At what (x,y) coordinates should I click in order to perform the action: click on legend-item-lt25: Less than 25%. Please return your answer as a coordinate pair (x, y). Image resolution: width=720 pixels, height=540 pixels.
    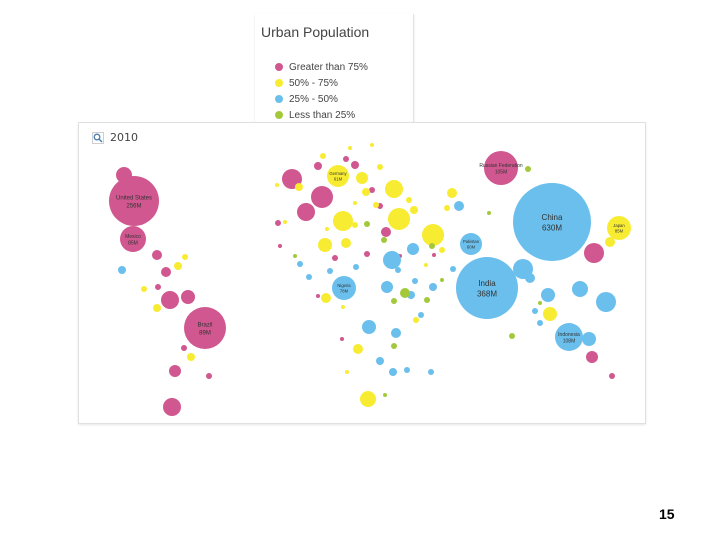
    Looking at the image, I should click on (315, 115).